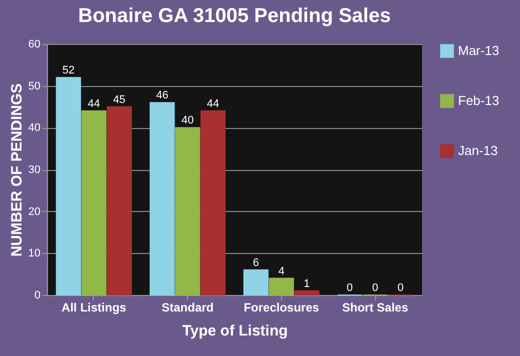 The height and width of the screenshot is (356, 520). I want to click on x-tick-label: Short Sales, so click(375, 307).